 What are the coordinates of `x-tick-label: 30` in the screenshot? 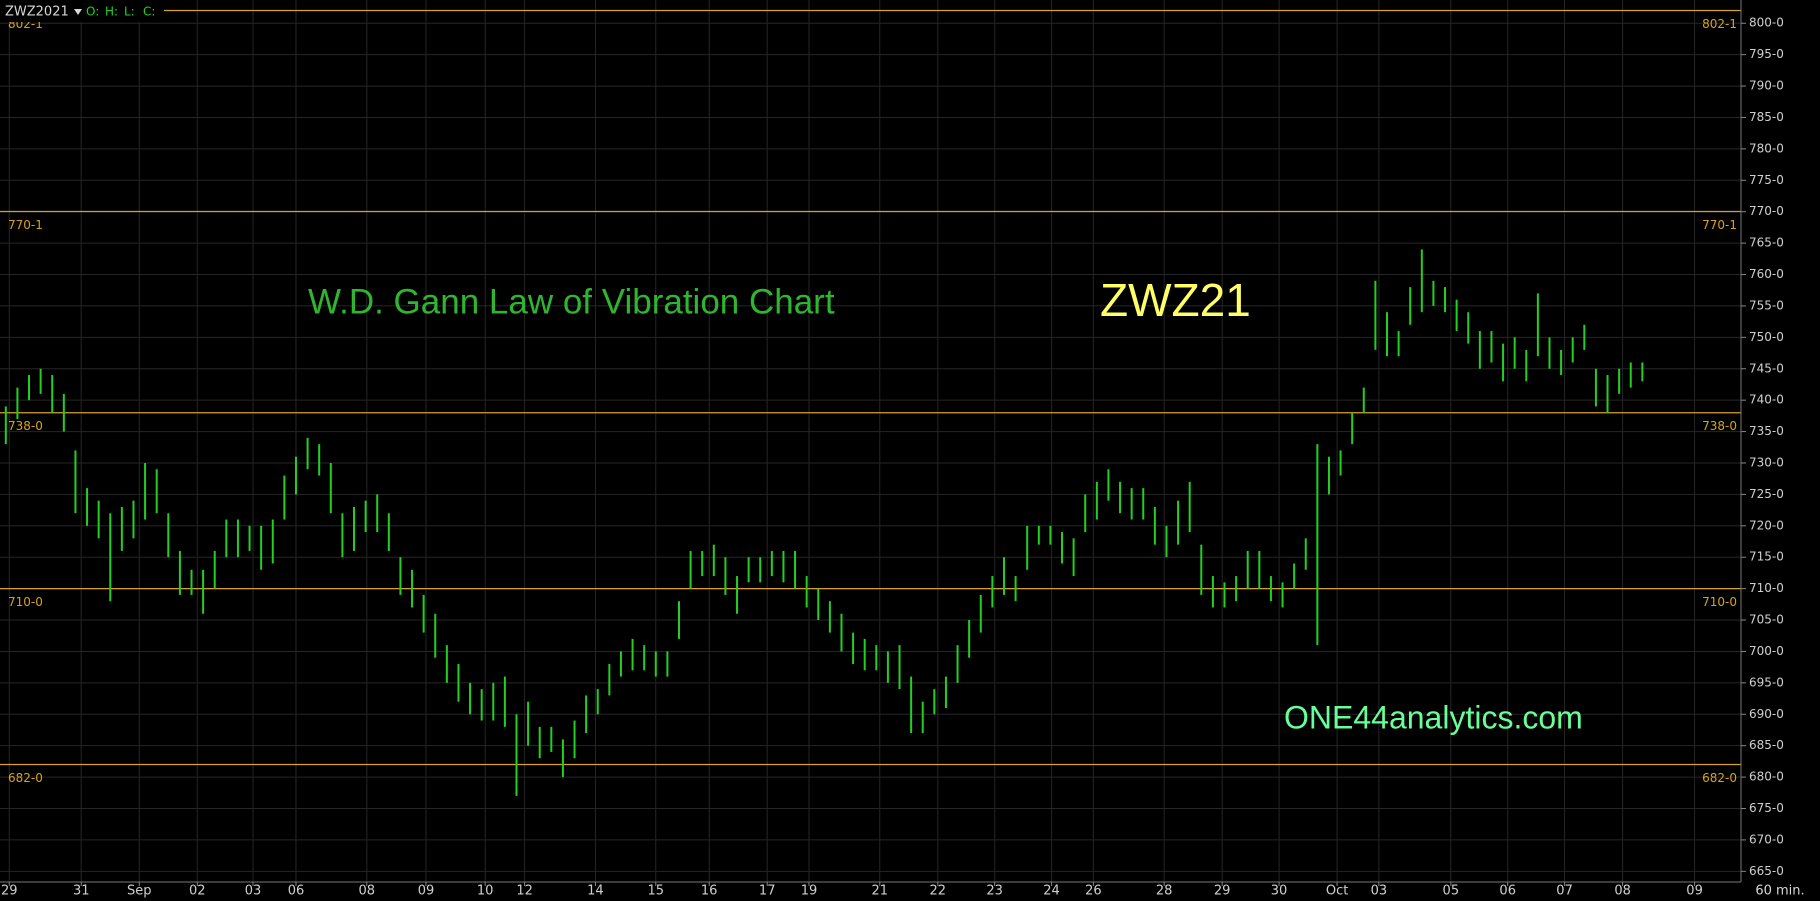 It's located at (1279, 891).